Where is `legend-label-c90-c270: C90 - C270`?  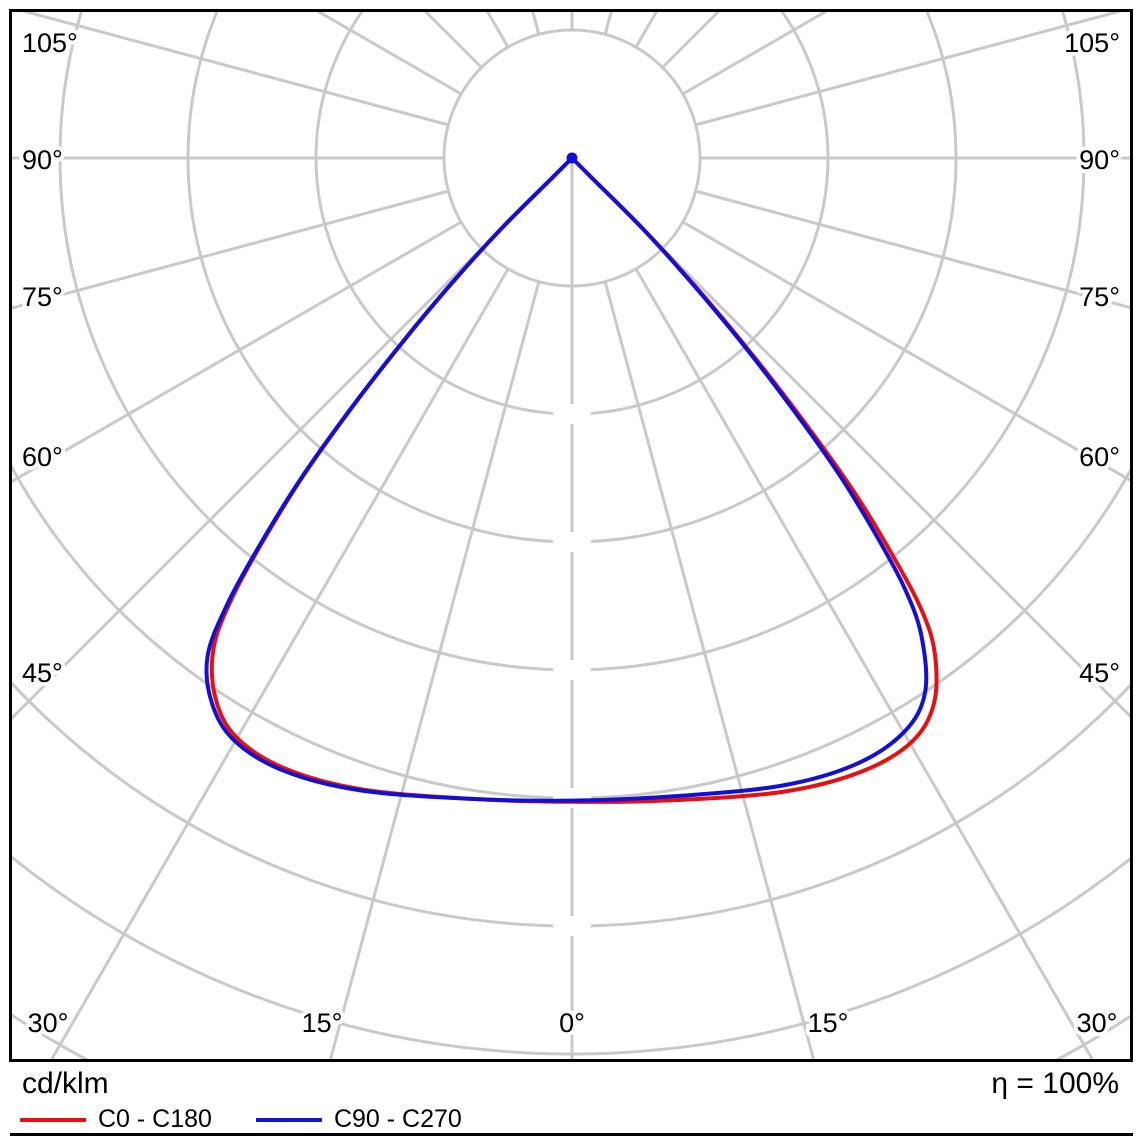
legend-label-c90-c270: C90 - C270 is located at coordinates (397, 1119).